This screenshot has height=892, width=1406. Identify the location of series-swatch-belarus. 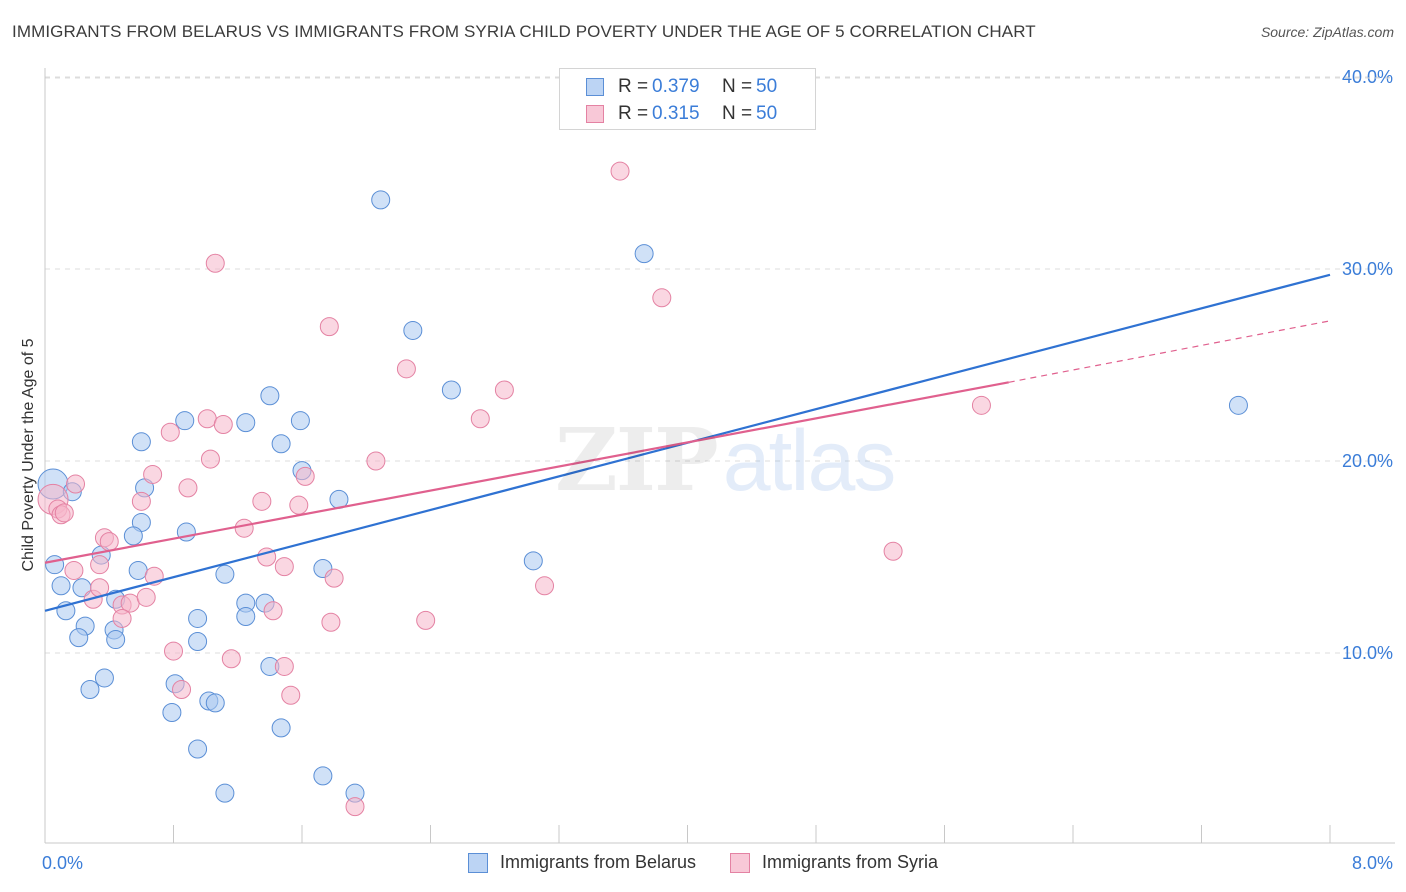
(477, 862).